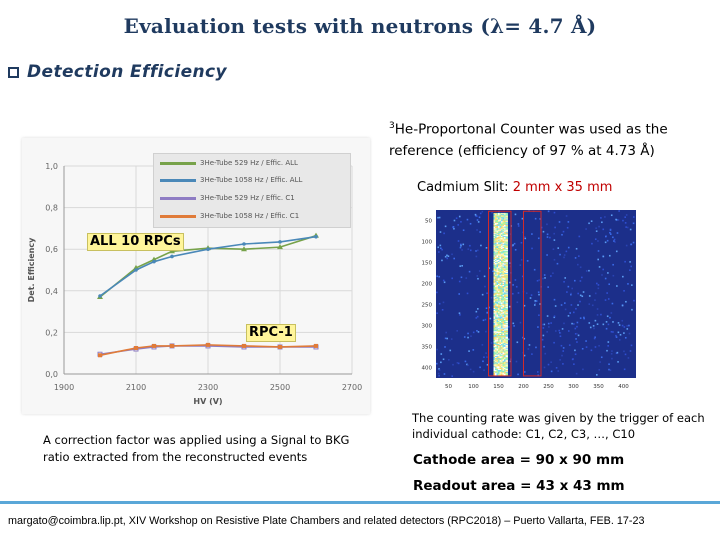 This screenshot has width=720, height=540. What do you see at coordinates (427, 327) in the screenshot?
I see `heatmap-y-tick-label: 300` at bounding box center [427, 327].